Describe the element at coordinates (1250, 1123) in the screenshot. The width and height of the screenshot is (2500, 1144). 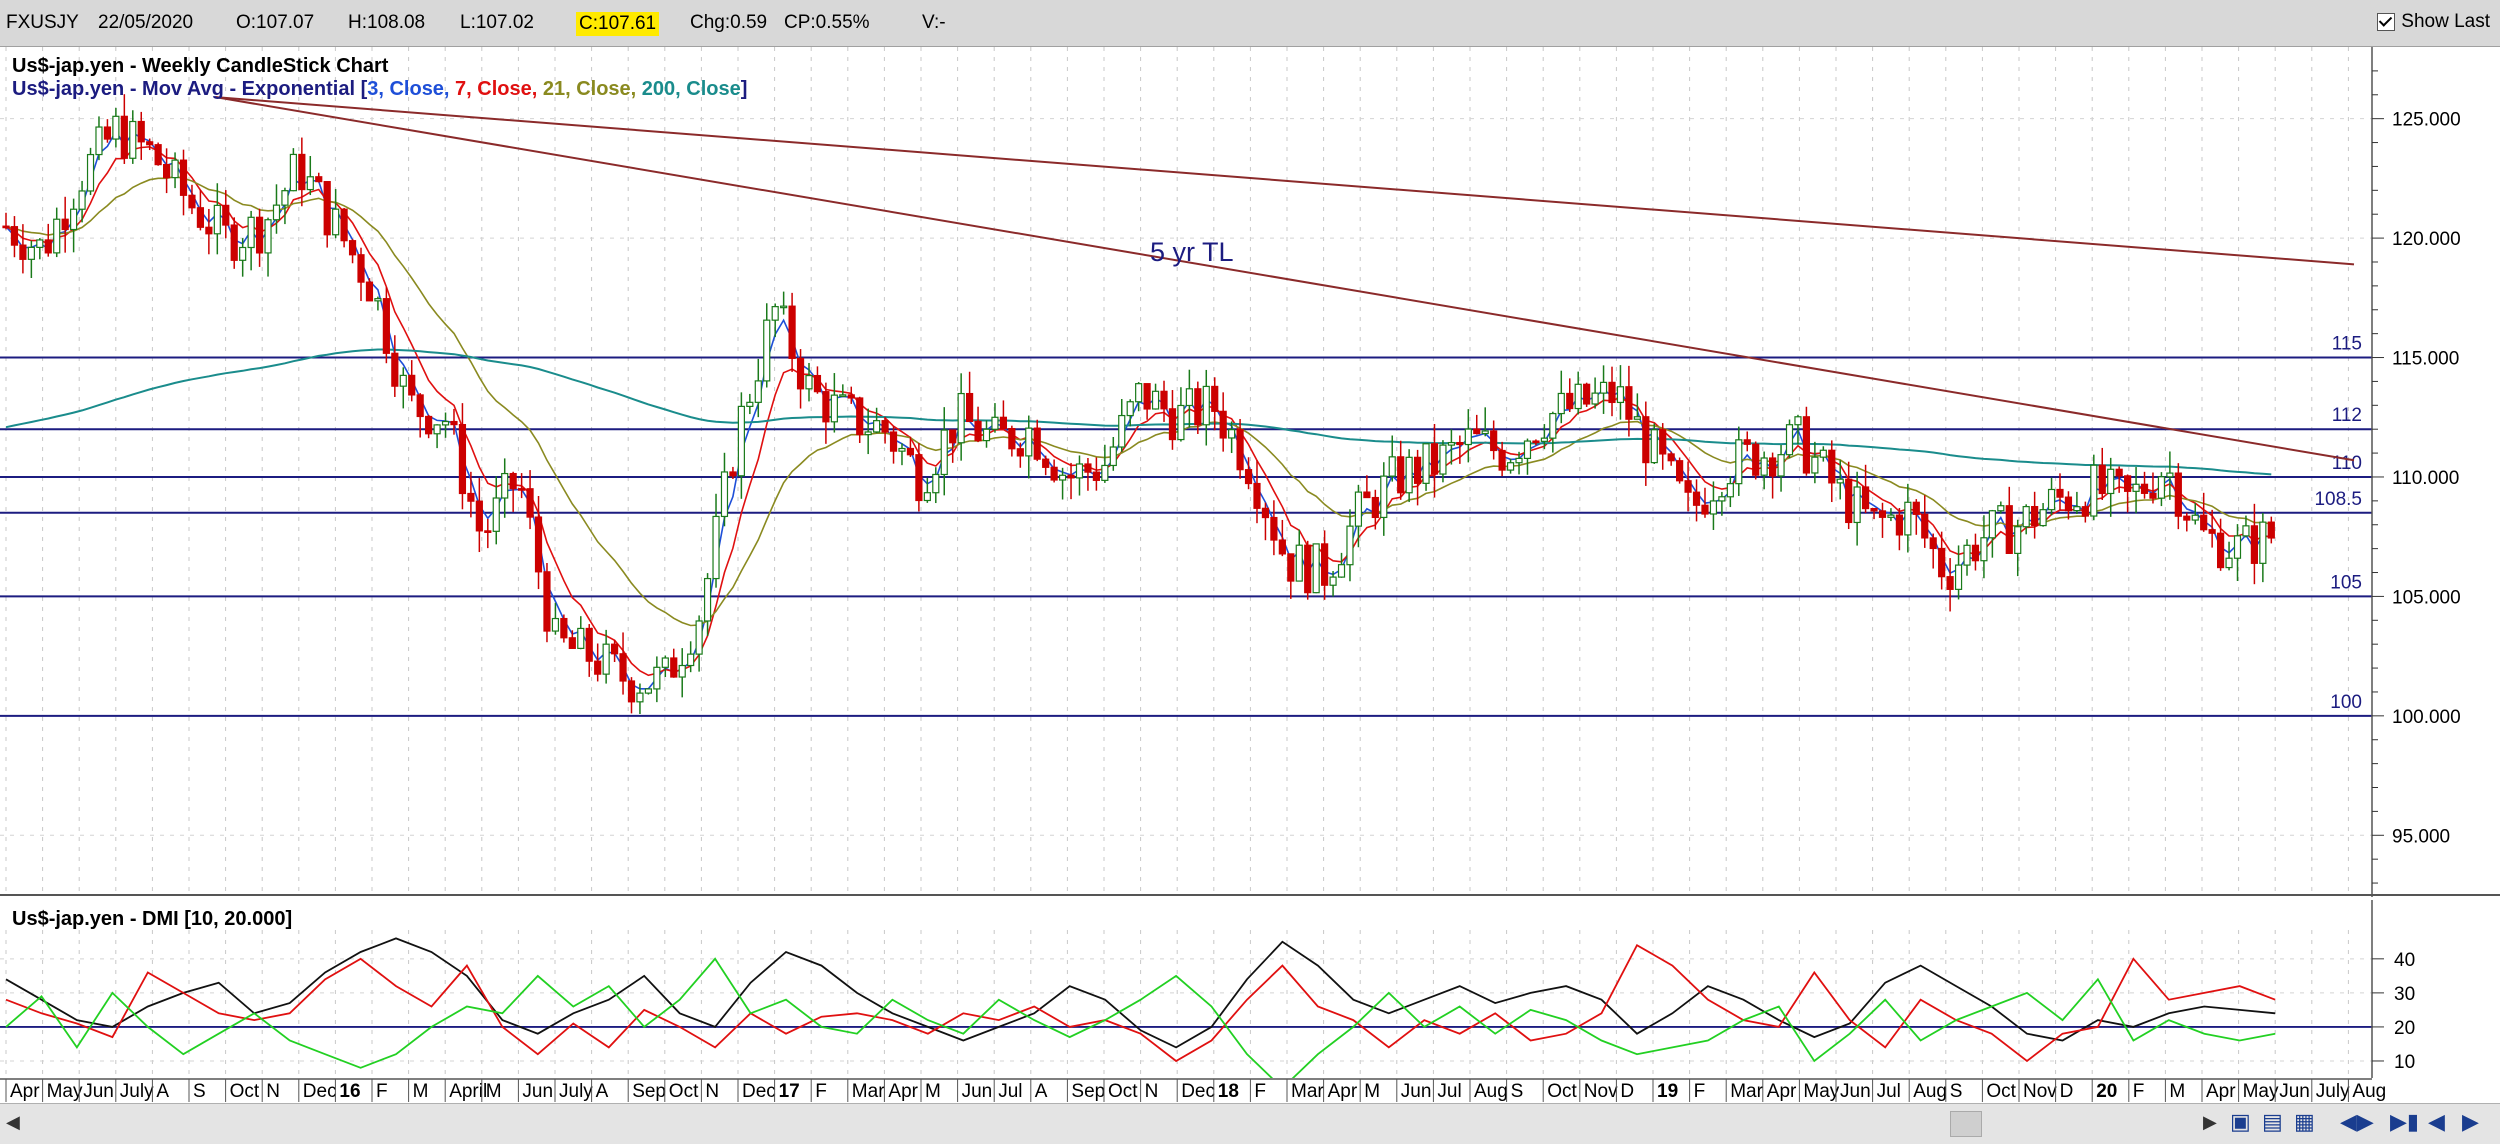
I see `horizontal-scrollbar: ◀ ▶ ▣ ▤ ▦ ◀▶ ▶▮ ◀ ▶` at that location.